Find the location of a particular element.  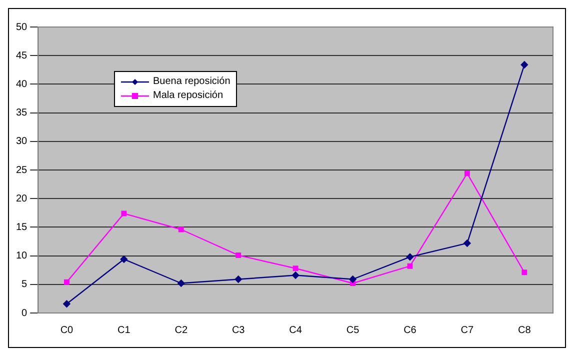

x-tick-label: C1 is located at coordinates (124, 330).